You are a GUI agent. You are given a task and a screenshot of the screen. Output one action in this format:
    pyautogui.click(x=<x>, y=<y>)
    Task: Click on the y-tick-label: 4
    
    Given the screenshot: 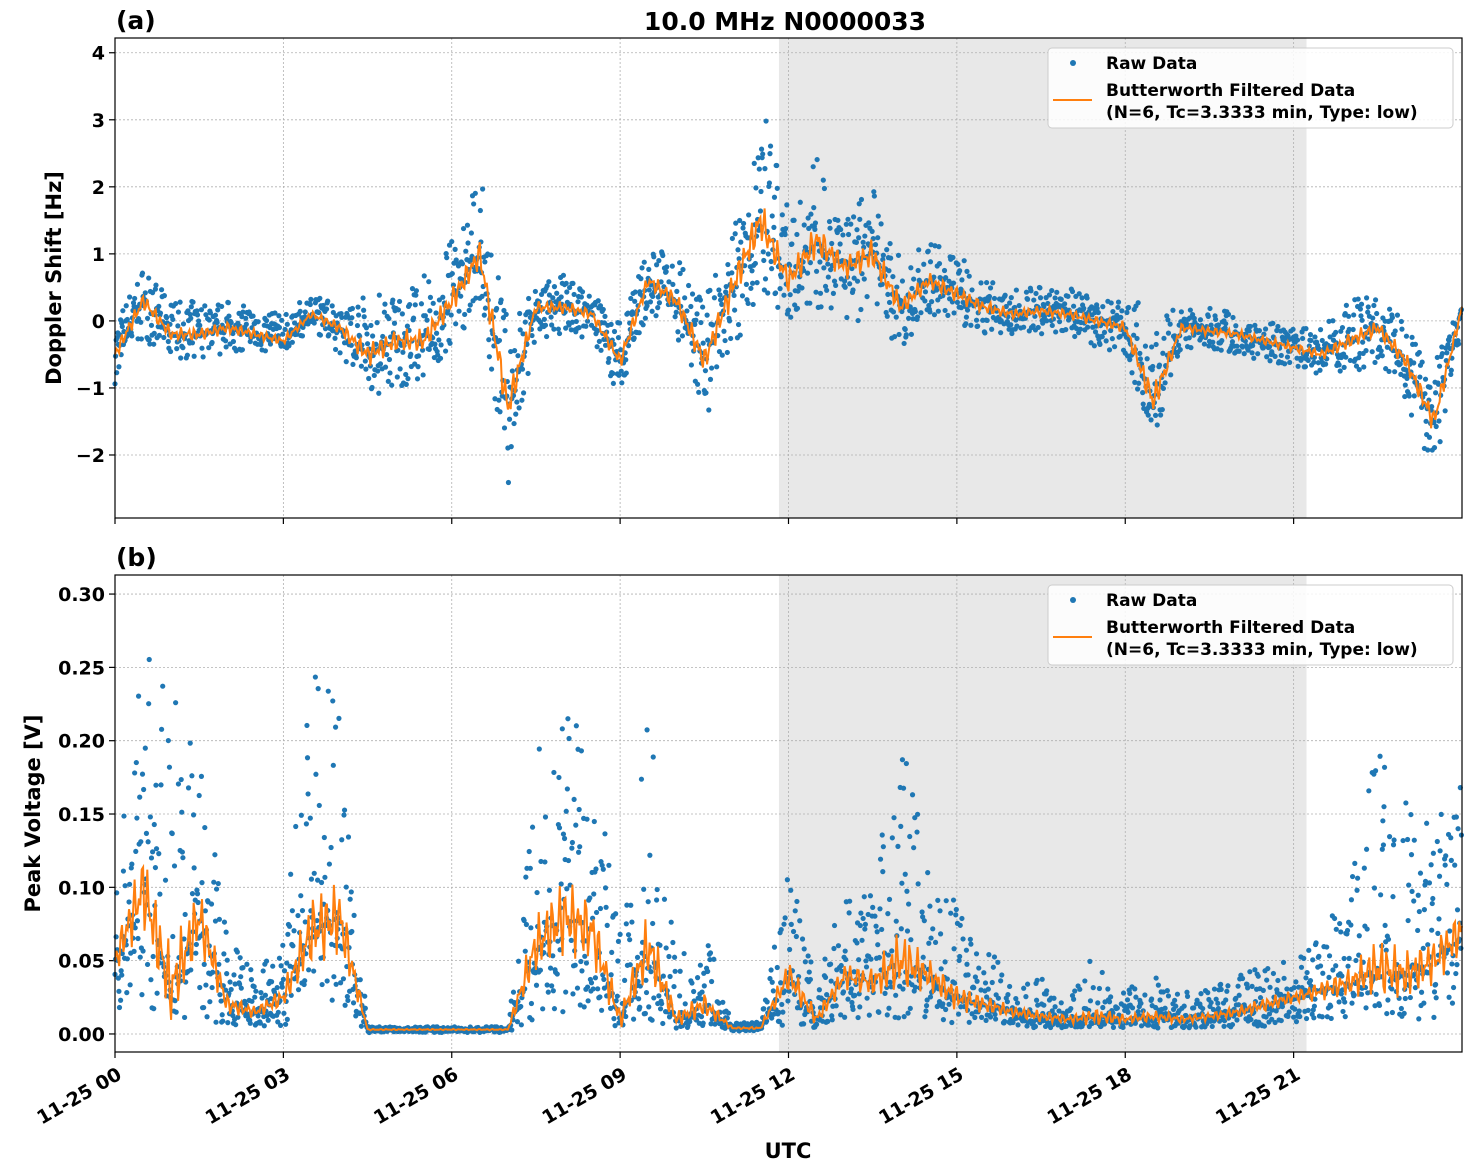 What is the action you would take?
    pyautogui.click(x=98, y=54)
    